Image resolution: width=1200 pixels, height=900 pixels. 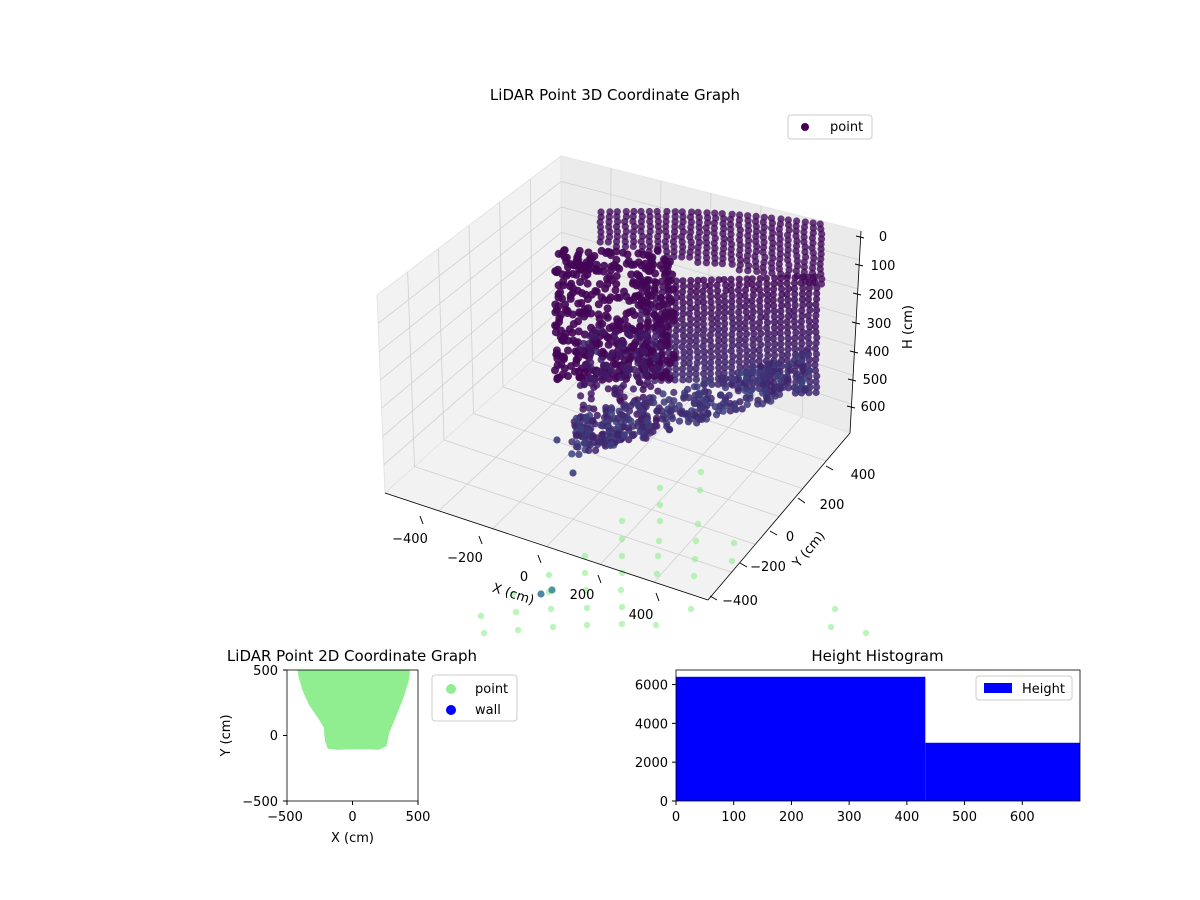 What do you see at coordinates (410, 539) in the screenshot?
I see `x-tick-label: −400` at bounding box center [410, 539].